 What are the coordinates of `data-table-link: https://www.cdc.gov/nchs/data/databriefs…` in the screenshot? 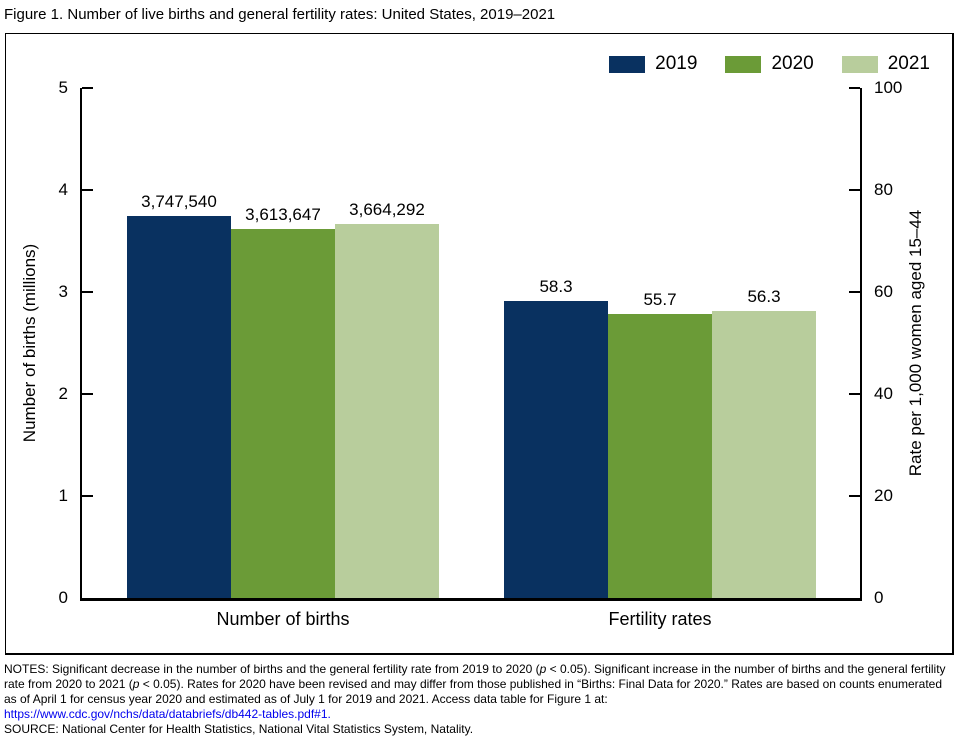 It's located at (167, 714).